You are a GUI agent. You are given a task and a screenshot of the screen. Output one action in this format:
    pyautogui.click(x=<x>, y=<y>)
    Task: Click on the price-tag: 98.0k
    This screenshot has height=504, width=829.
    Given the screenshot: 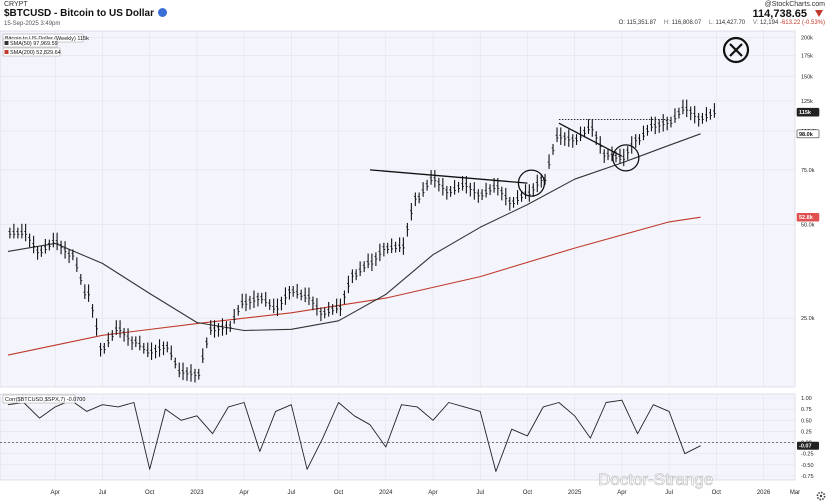 What is the action you would take?
    pyautogui.click(x=808, y=134)
    